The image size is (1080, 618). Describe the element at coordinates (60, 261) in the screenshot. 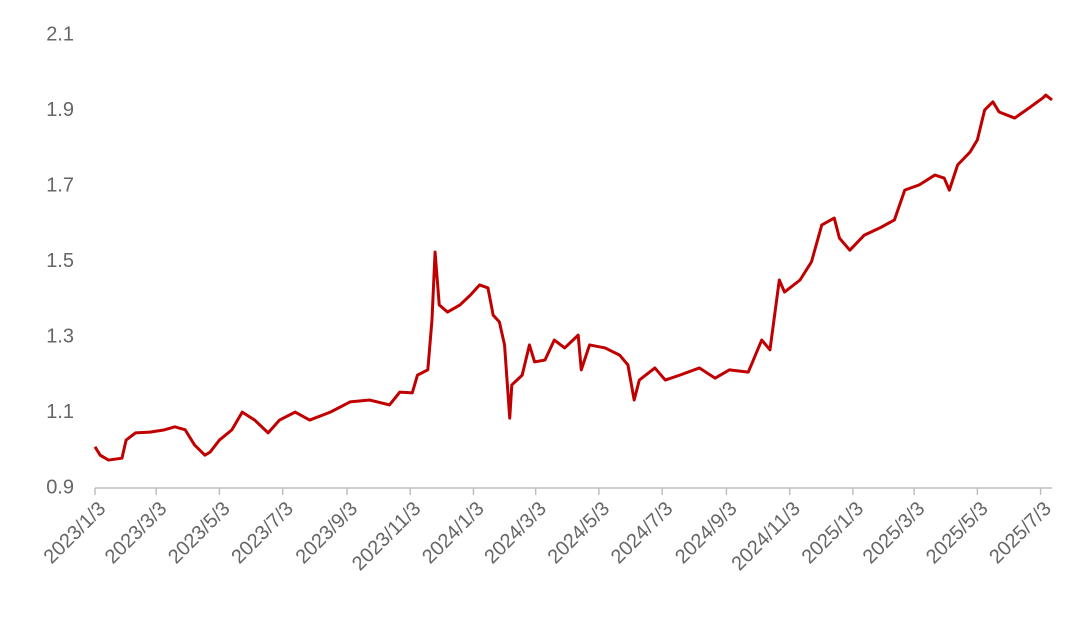

I see `y-tick-label: 1.5` at that location.